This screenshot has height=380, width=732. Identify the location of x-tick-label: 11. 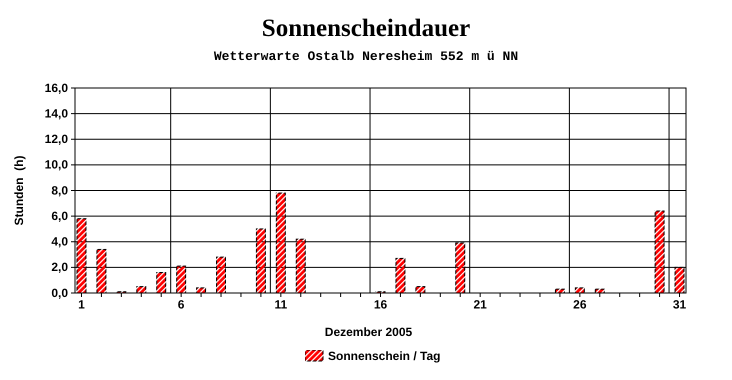
(281, 305).